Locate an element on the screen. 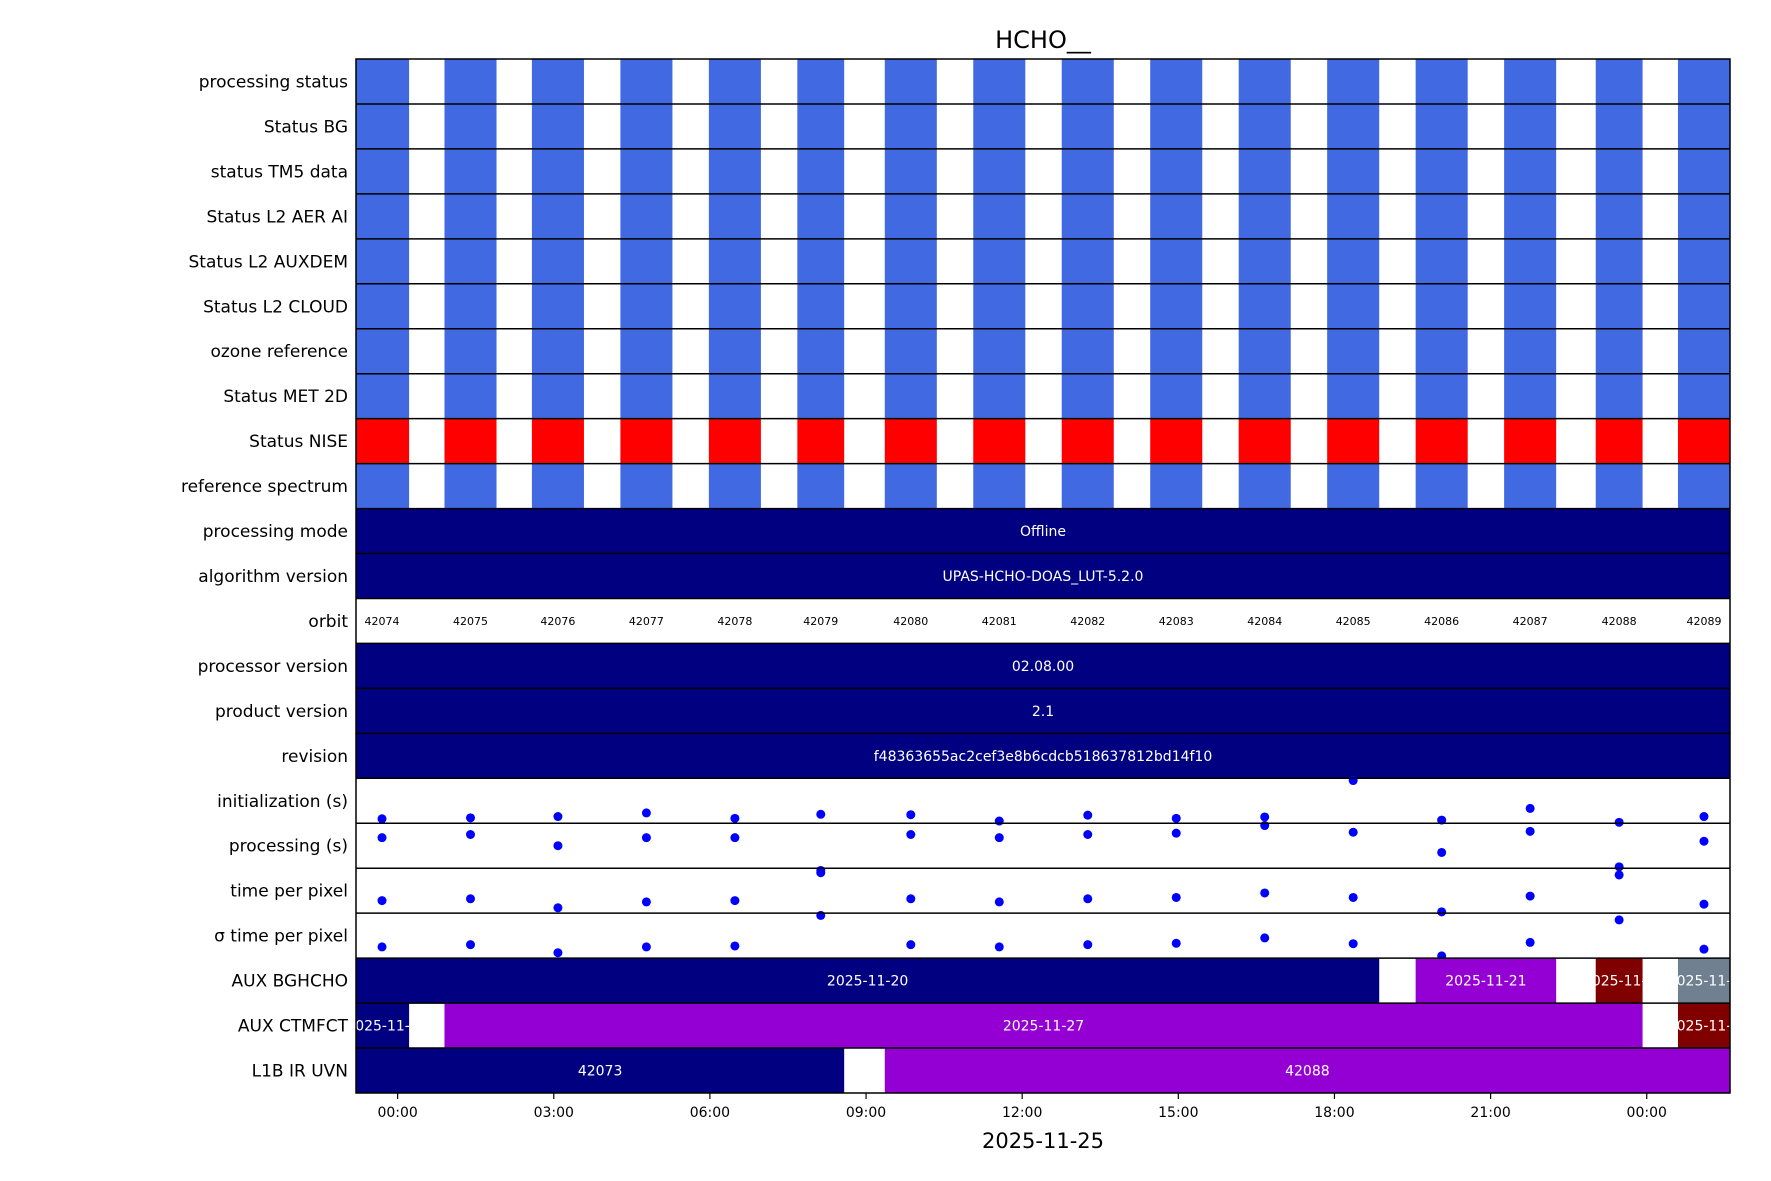 The image size is (1771, 1181). row-label-22: L1B IR UVN is located at coordinates (300, 1072).